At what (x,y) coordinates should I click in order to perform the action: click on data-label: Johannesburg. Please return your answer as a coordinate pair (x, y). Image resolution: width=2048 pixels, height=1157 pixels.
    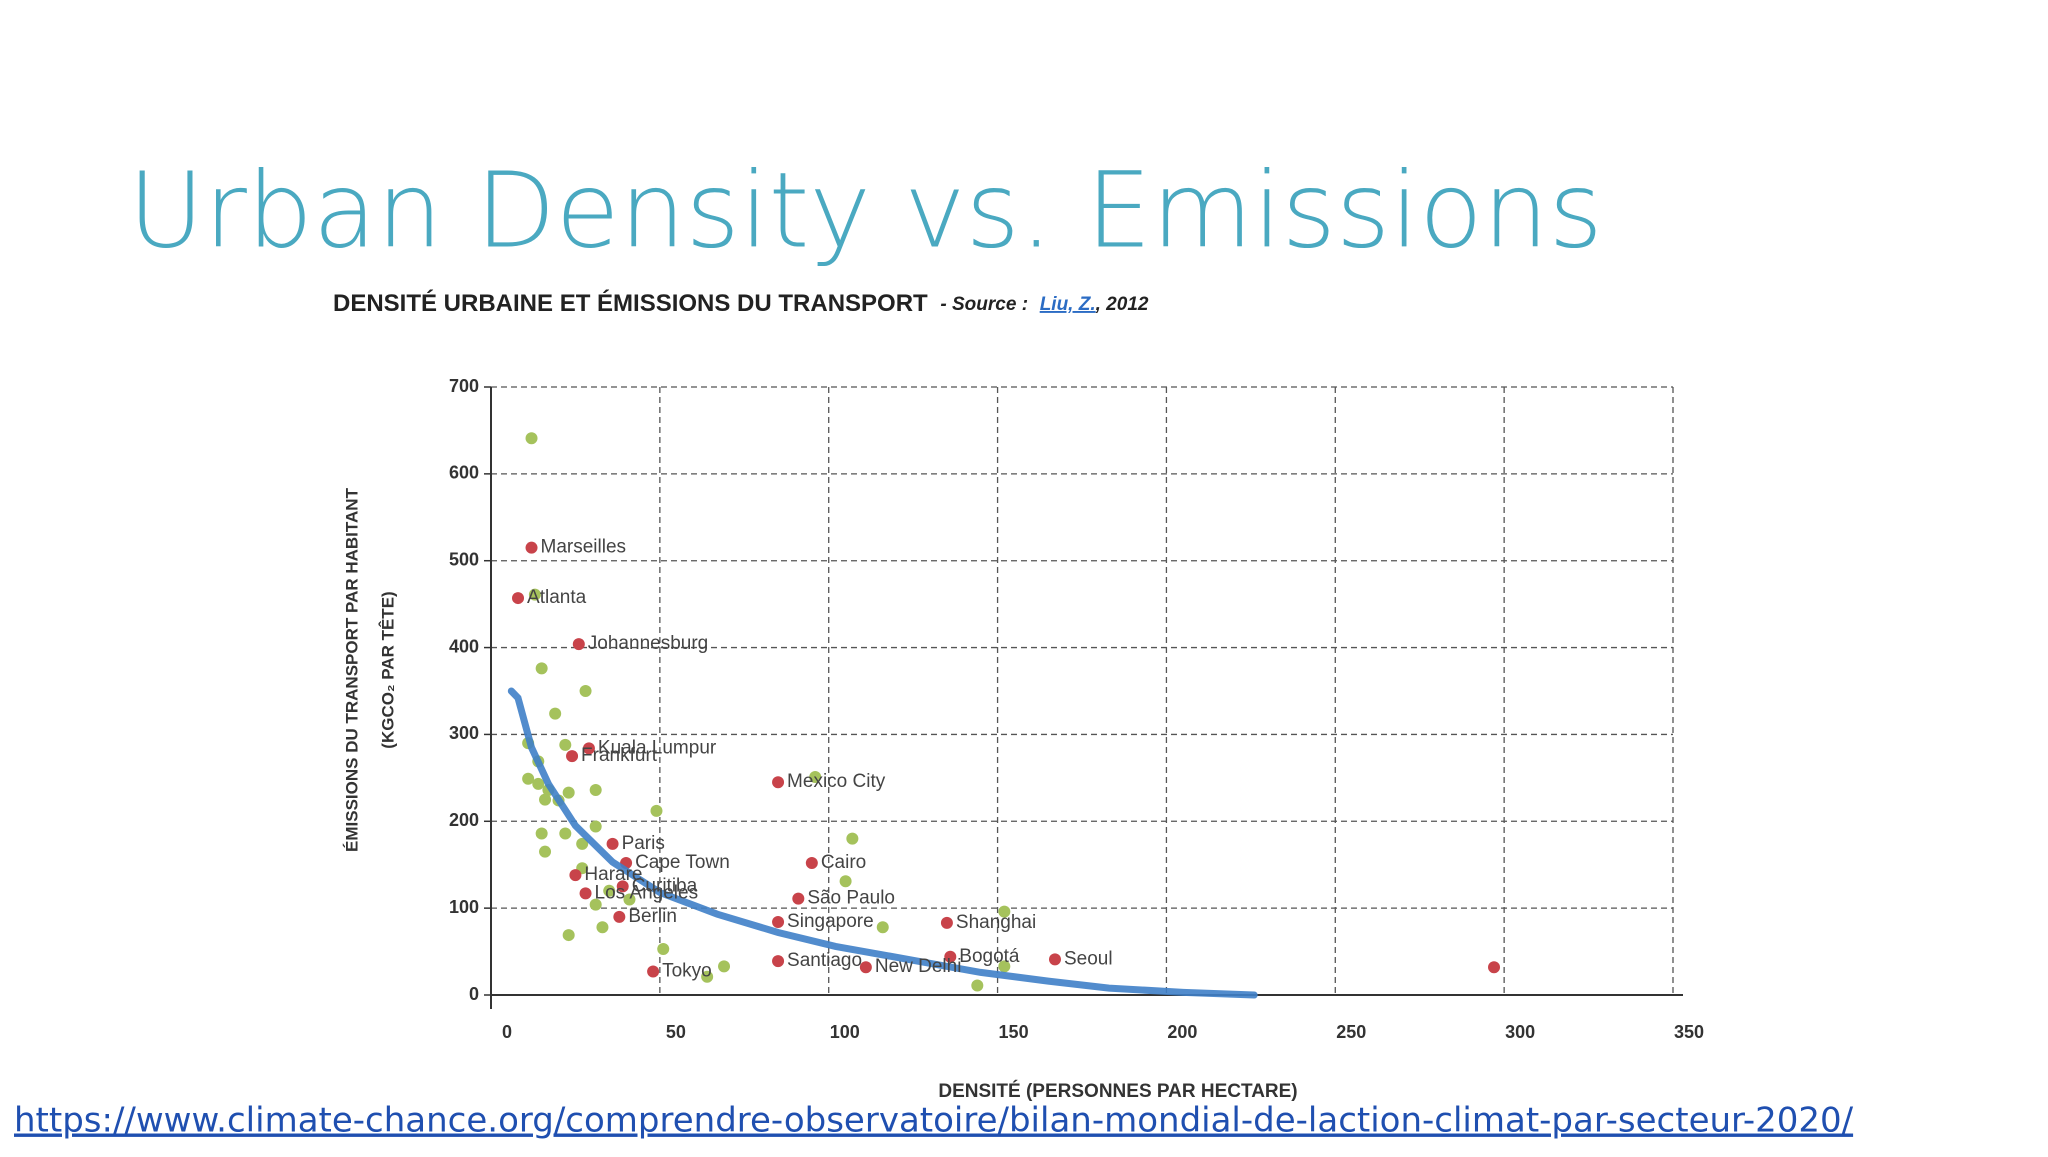
    Looking at the image, I should click on (648, 643).